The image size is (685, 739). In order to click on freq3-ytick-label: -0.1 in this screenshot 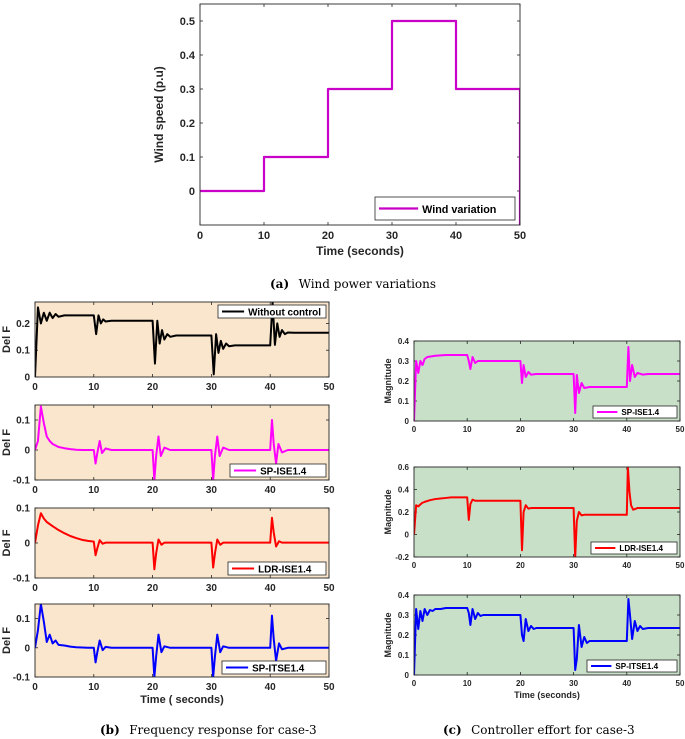, I will do `click(22, 579)`.